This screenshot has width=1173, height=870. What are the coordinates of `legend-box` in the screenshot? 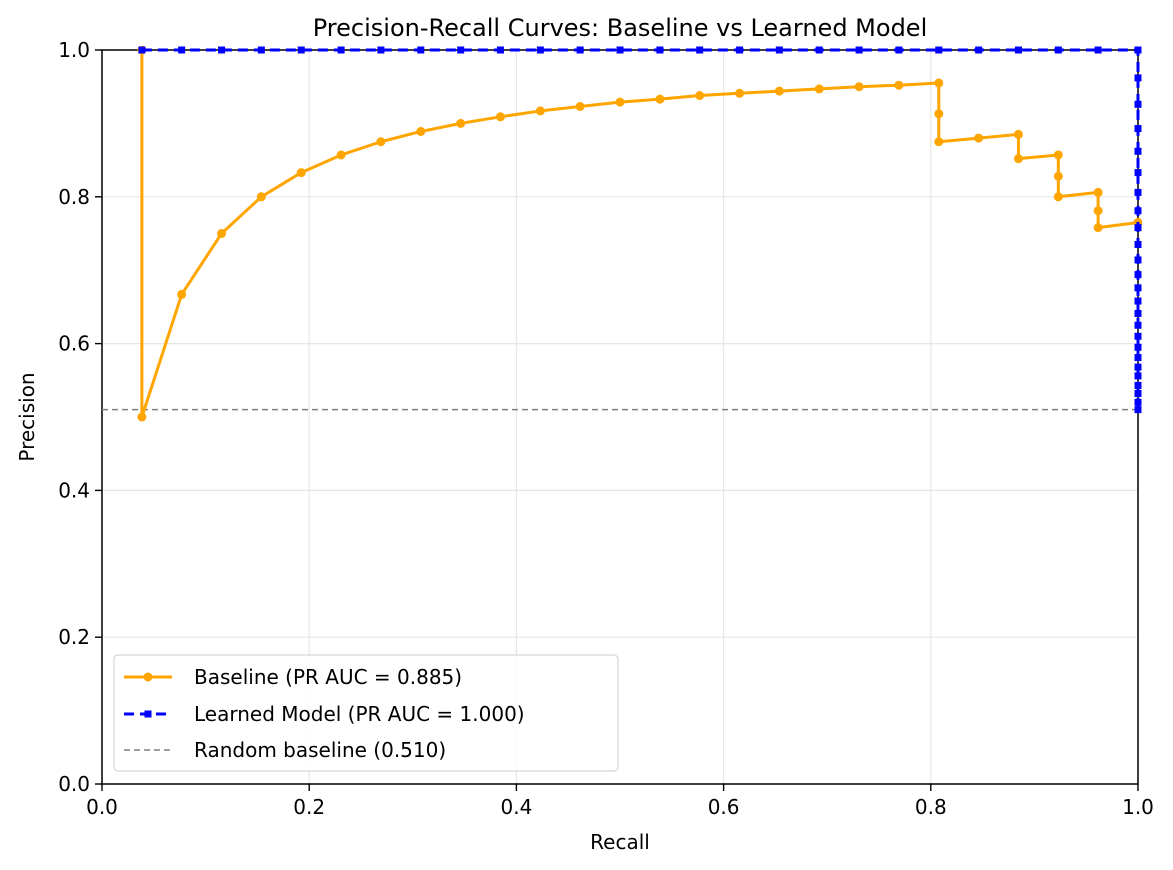 It's located at (366, 713).